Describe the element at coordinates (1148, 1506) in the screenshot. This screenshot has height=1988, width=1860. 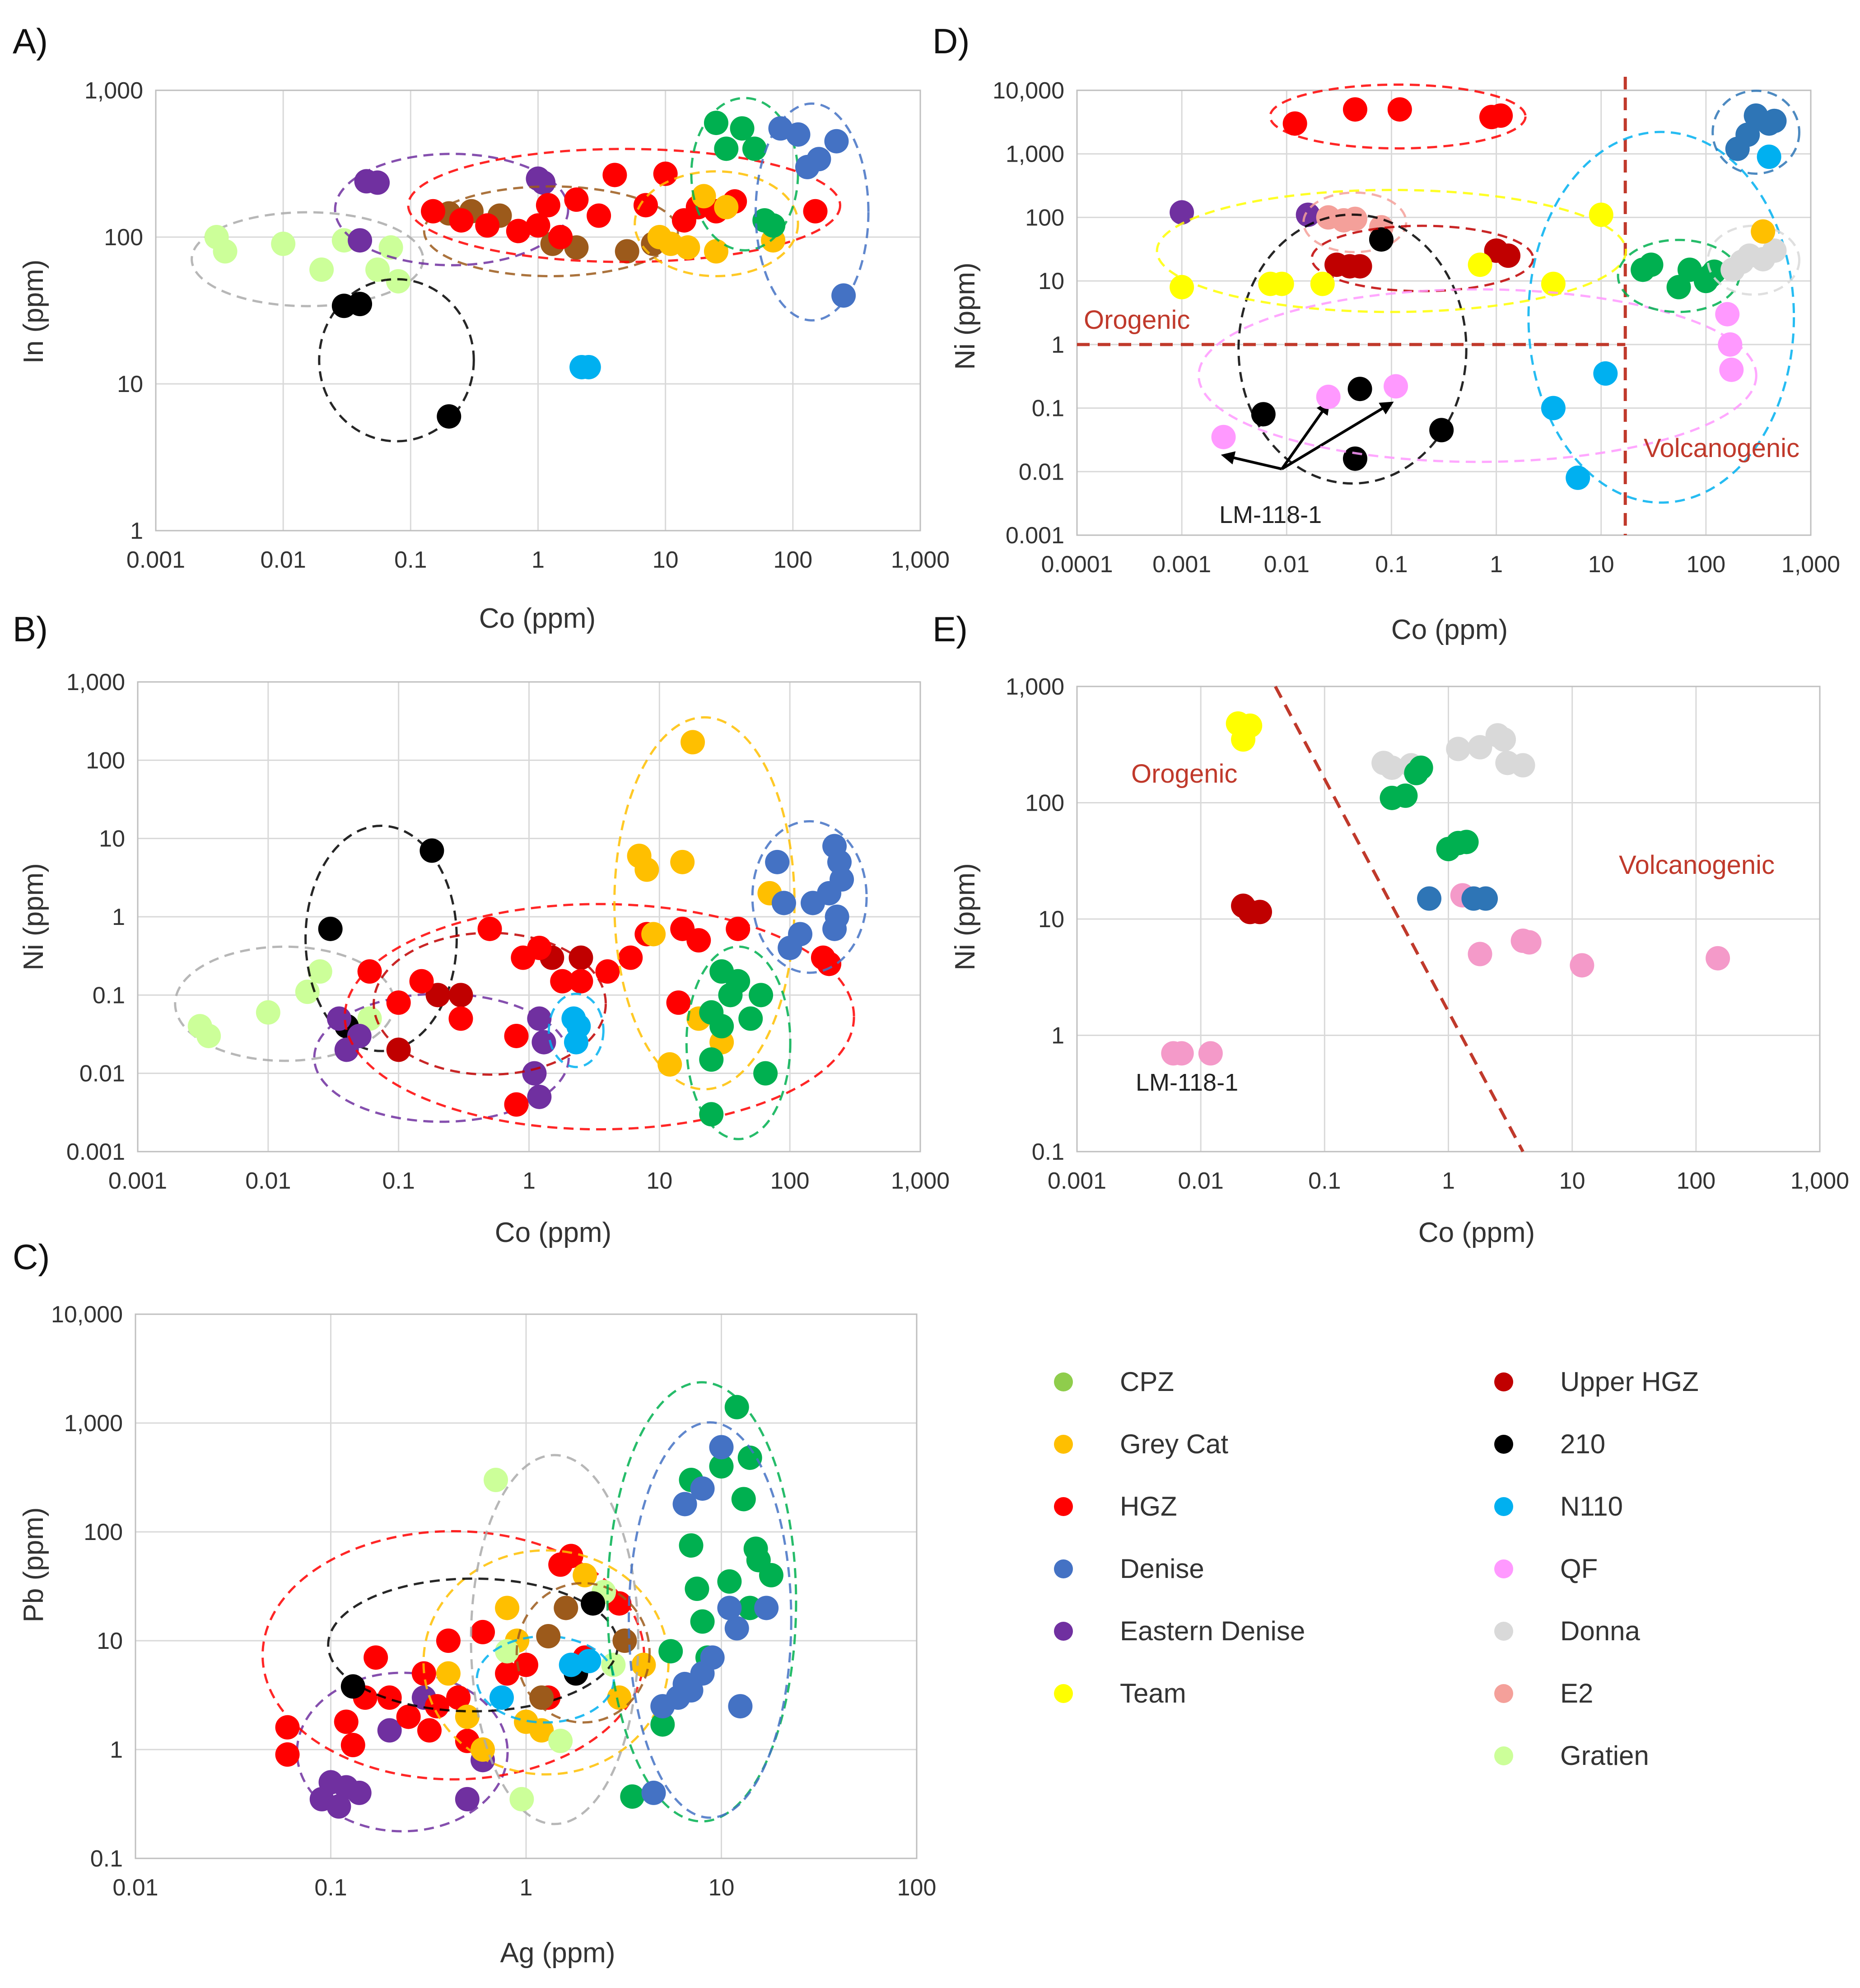
I see `legend-label: HGZ` at that location.